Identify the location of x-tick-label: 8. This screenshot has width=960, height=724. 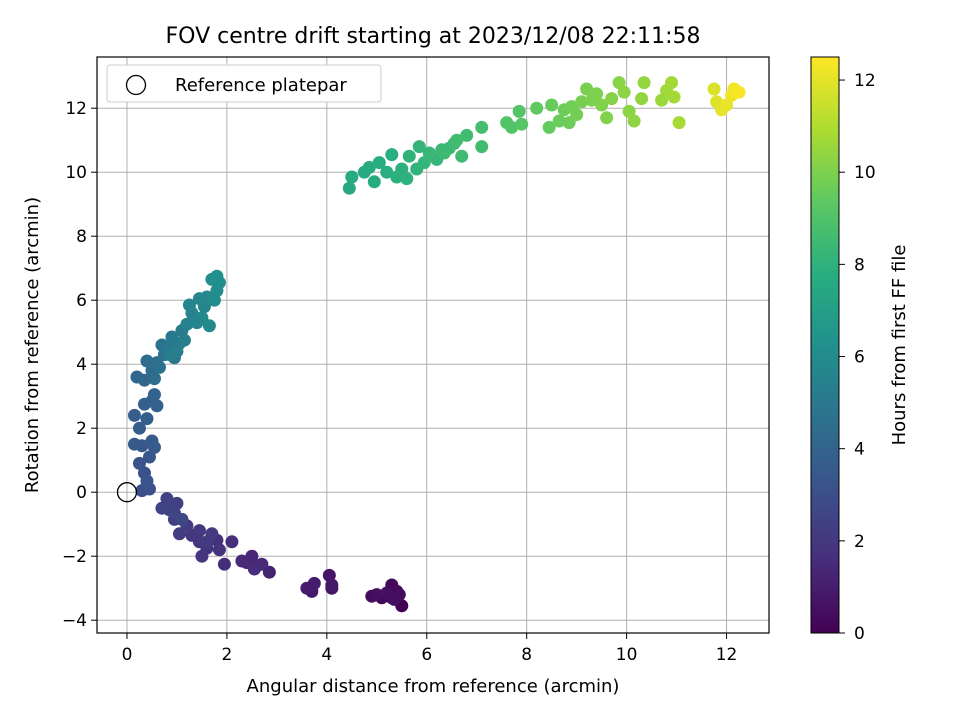
(526, 655).